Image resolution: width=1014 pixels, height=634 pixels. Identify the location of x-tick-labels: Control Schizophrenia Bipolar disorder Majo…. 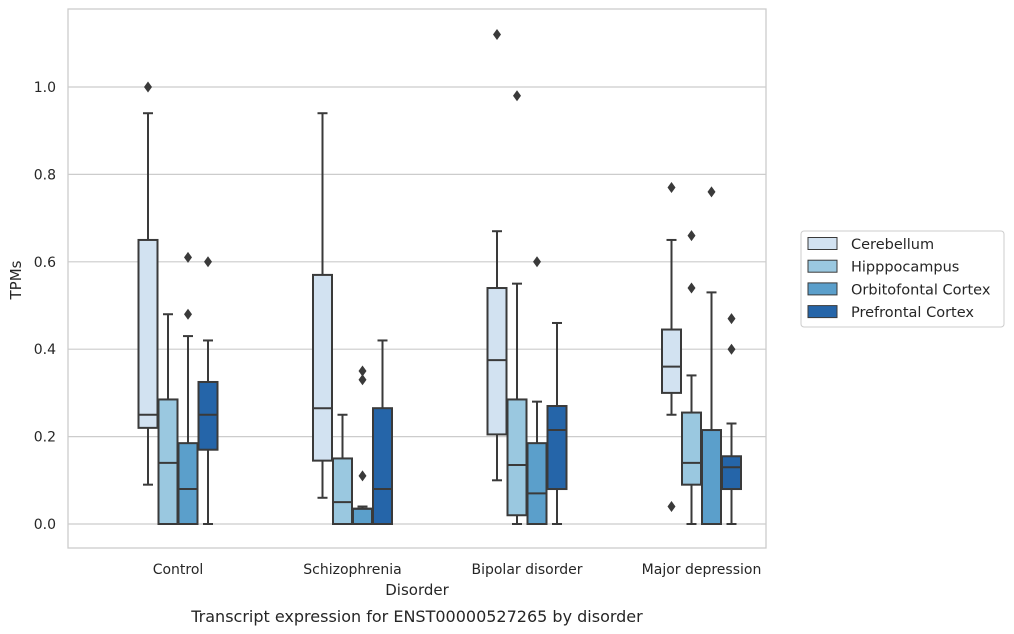
(457, 570).